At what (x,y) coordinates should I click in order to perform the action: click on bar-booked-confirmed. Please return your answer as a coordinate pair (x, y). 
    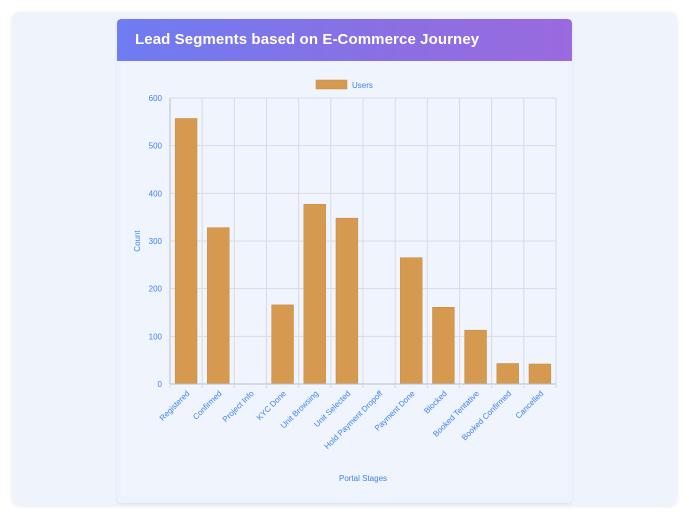
    Looking at the image, I should click on (507, 374).